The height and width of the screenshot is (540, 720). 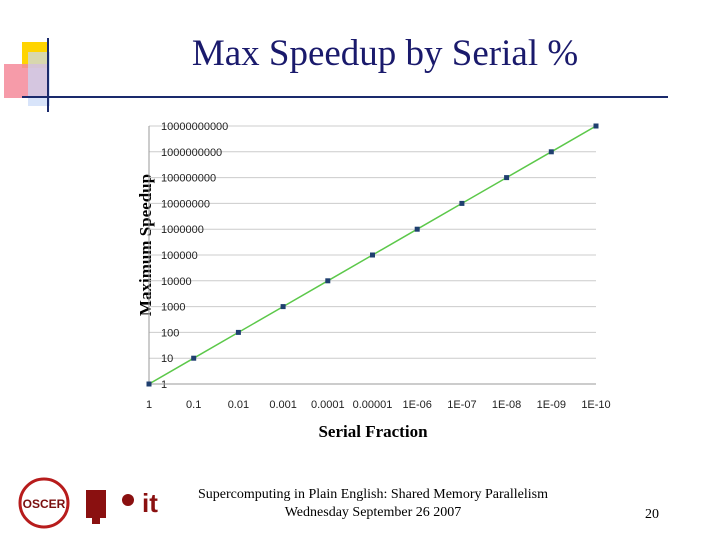 What do you see at coordinates (193, 405) in the screenshot?
I see `x-tick-label: 0.1` at bounding box center [193, 405].